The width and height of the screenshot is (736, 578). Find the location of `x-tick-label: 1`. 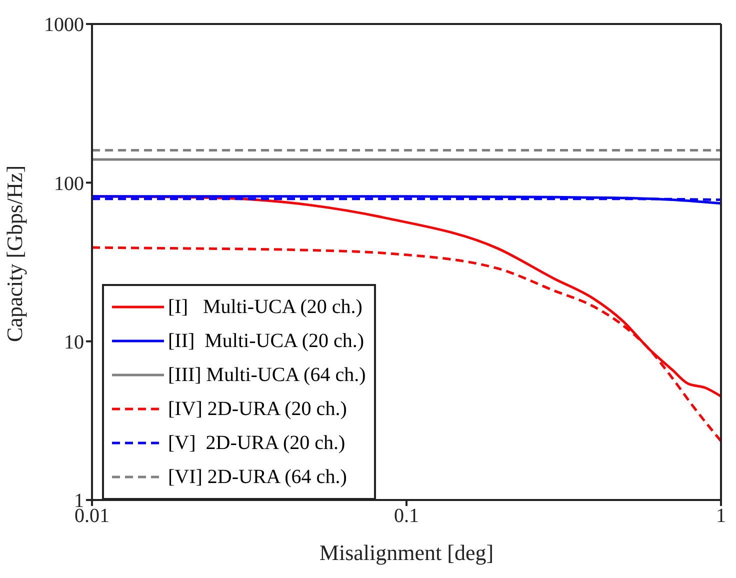

x-tick-label: 1 is located at coordinates (721, 516).